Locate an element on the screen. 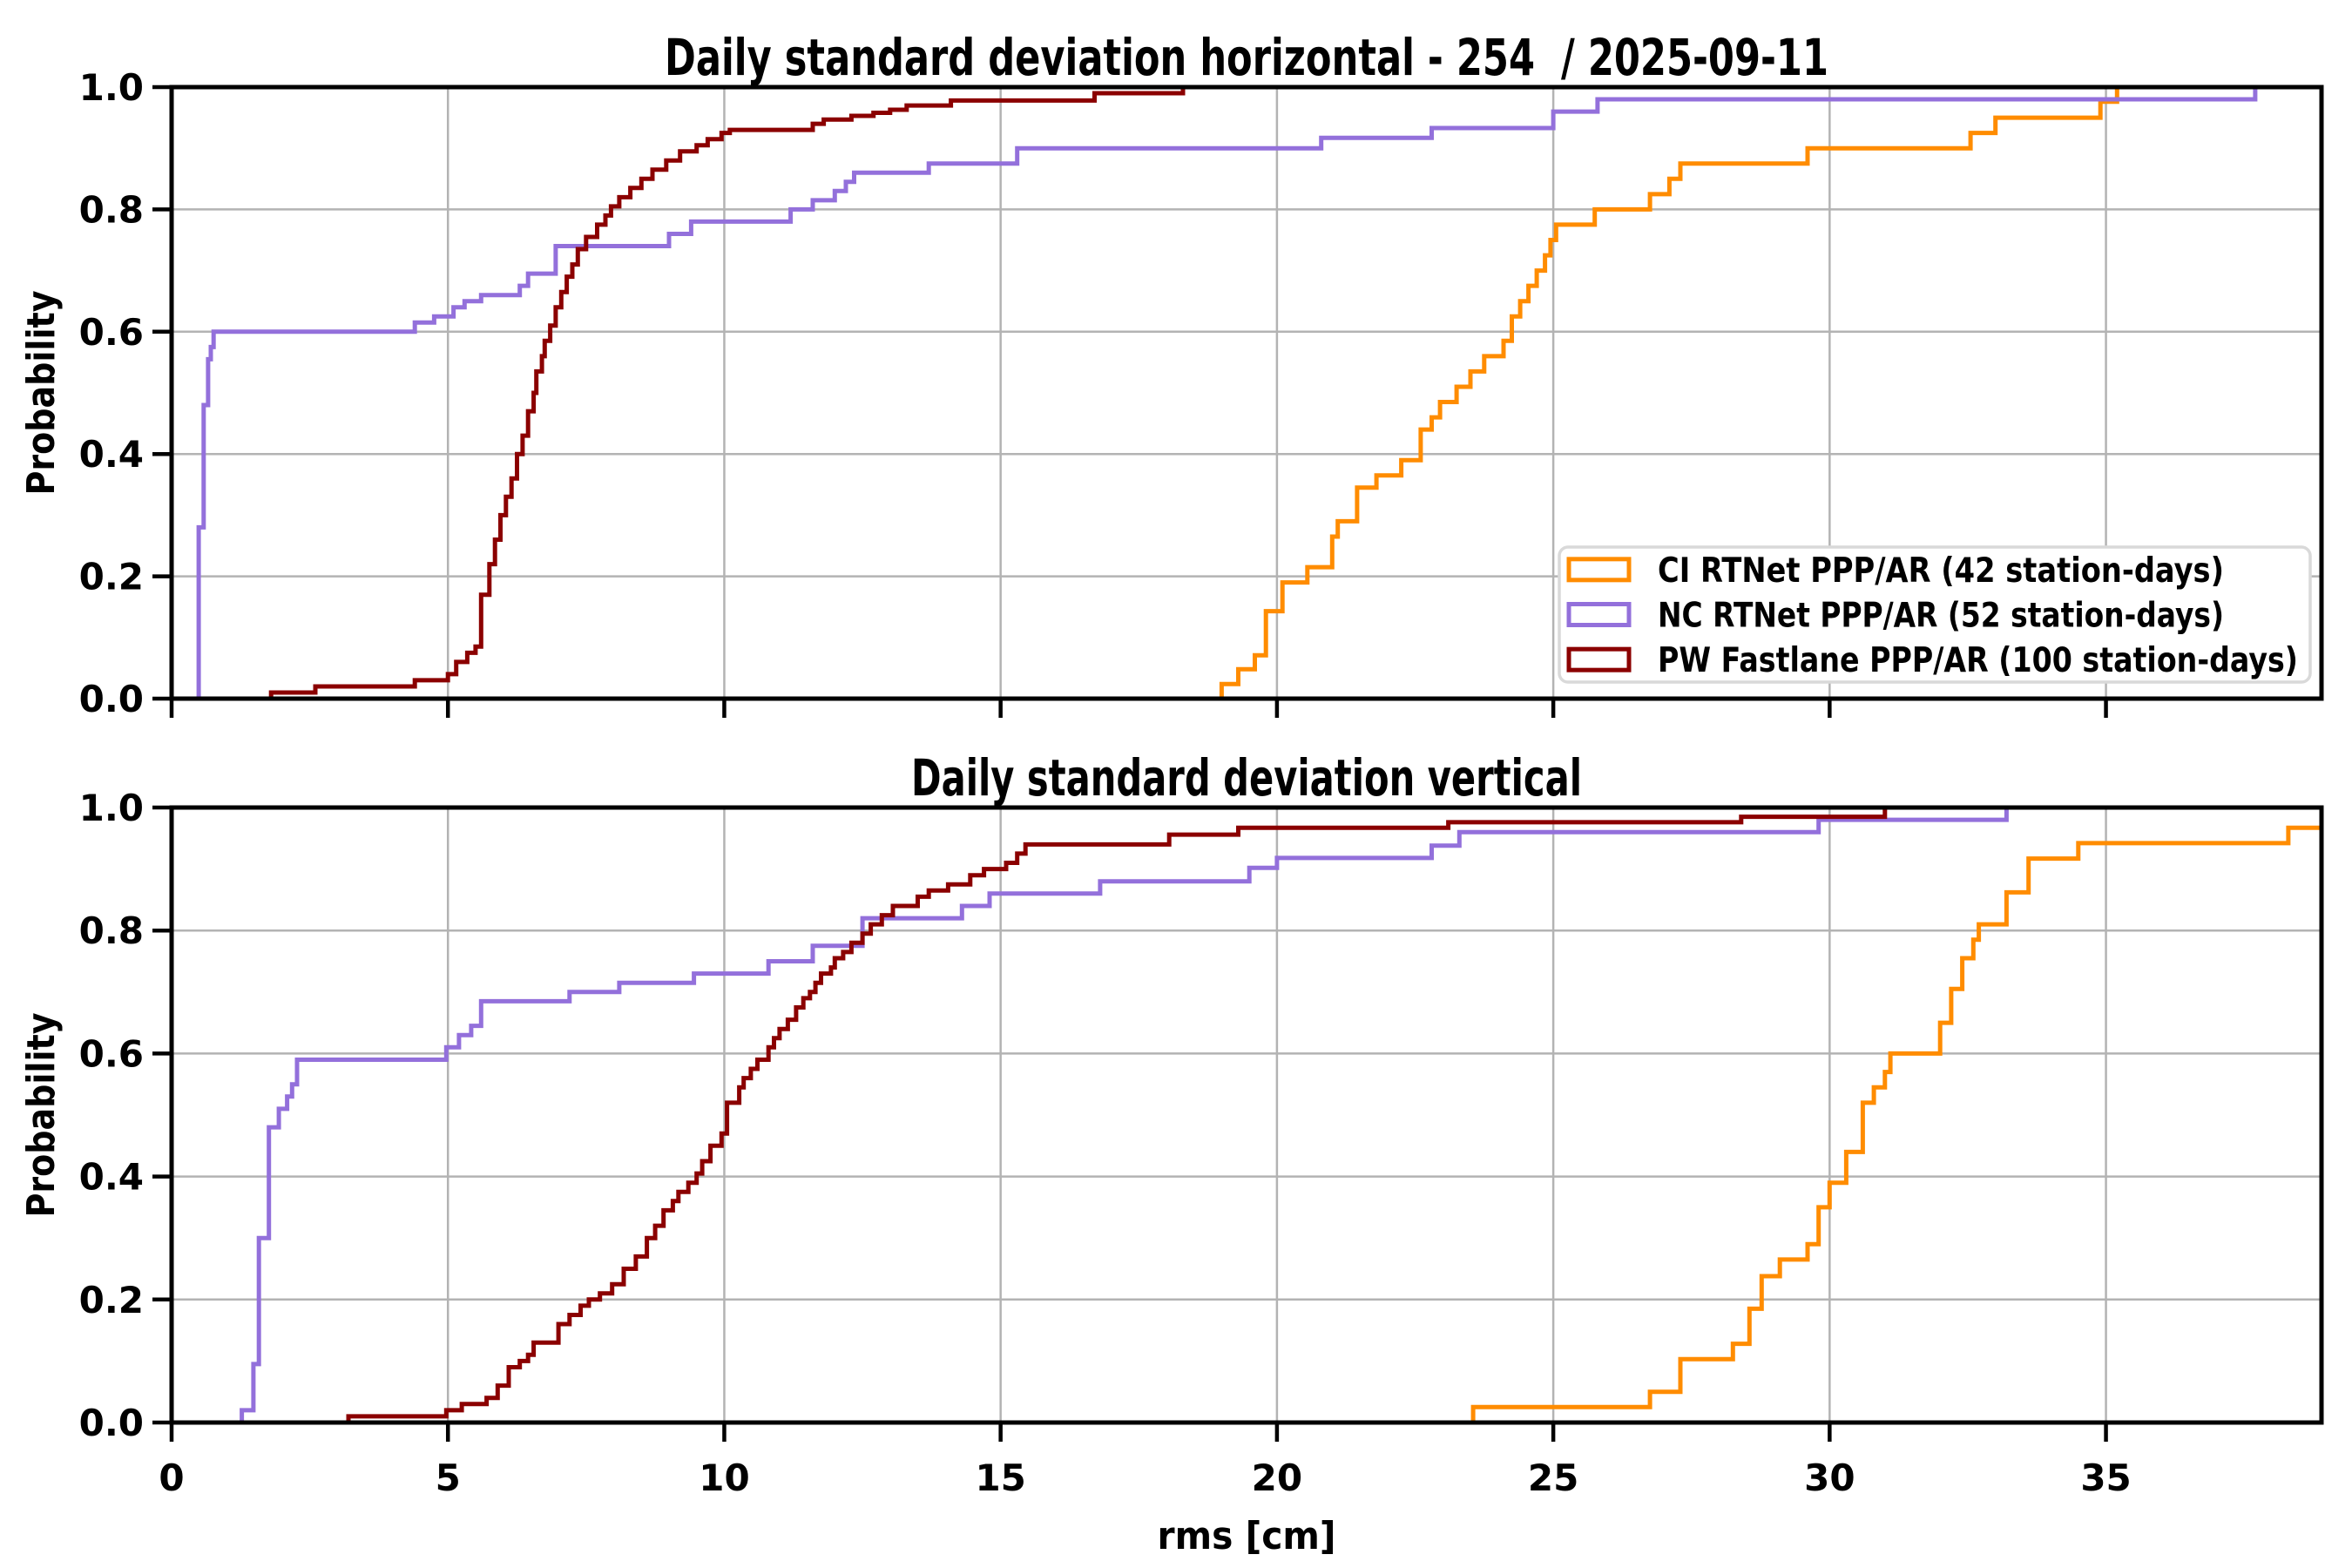  bottom-plot-title: Daily standard deviation vertical is located at coordinates (1246, 778).